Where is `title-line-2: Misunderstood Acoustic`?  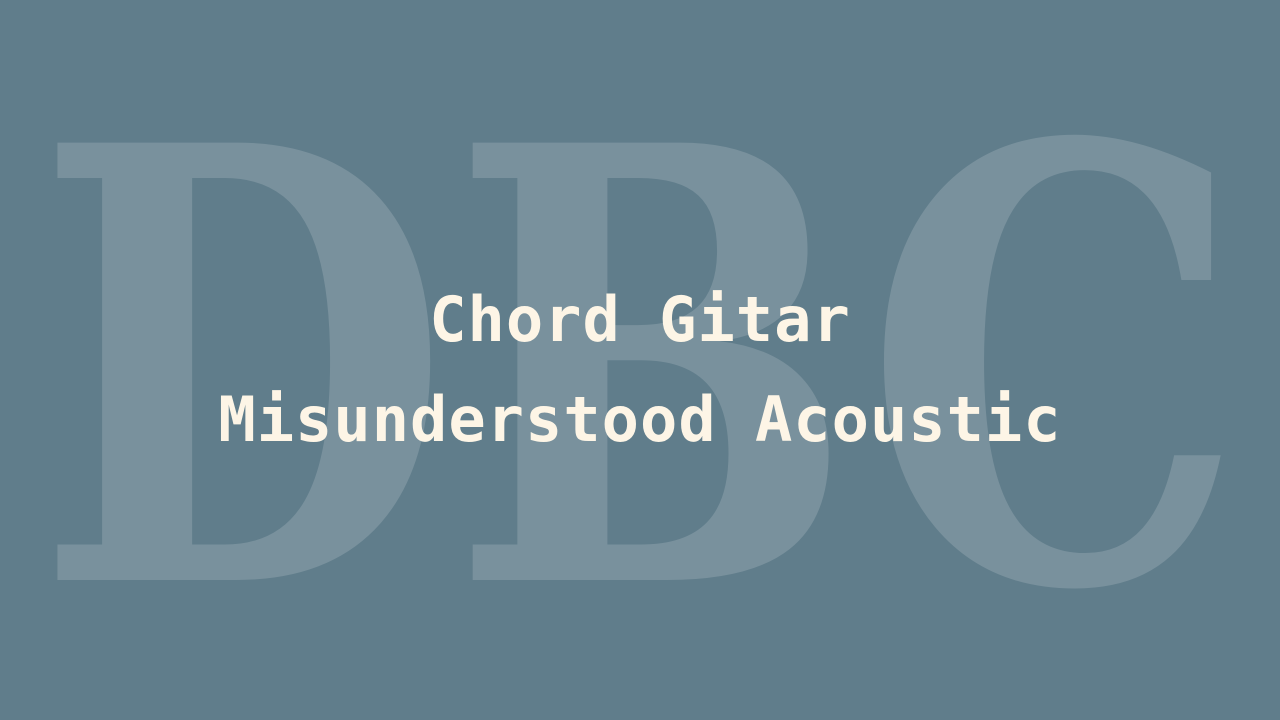
title-line-2: Misunderstood Acoustic is located at coordinates (640, 419).